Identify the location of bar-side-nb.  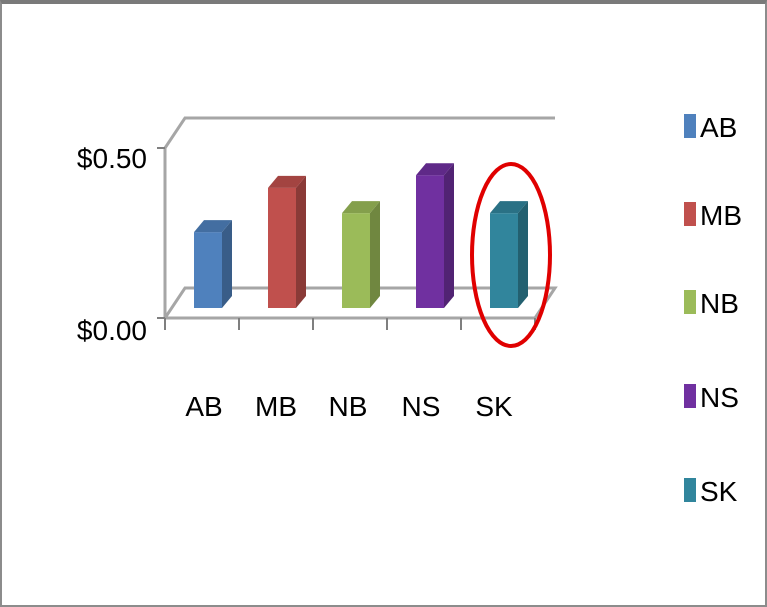
(375, 254).